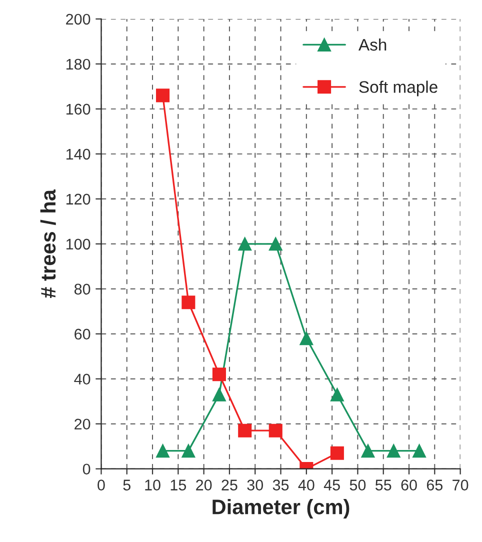 This screenshot has width=482, height=542. What do you see at coordinates (281, 508) in the screenshot?
I see `x-axis-title: Diameter (cm)` at bounding box center [281, 508].